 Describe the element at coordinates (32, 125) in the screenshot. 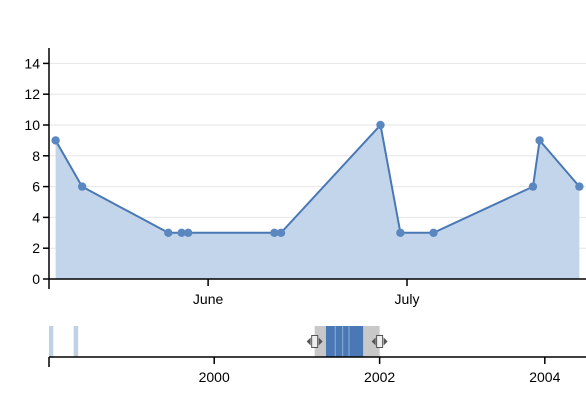

I see `y-tick-label: 10` at that location.